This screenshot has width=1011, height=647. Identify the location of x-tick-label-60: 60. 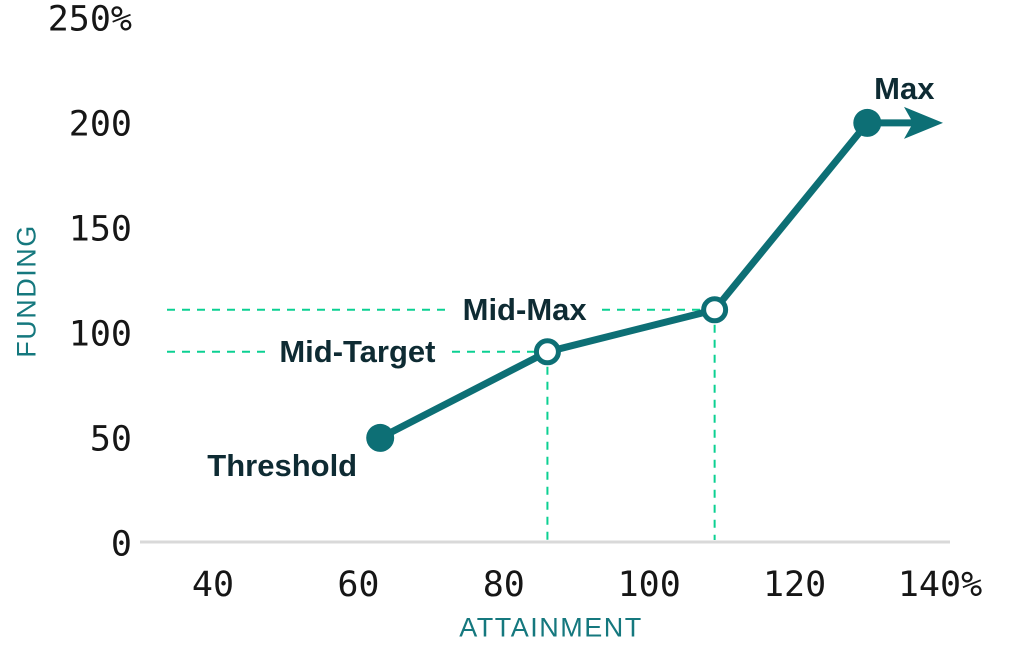
(358, 585).